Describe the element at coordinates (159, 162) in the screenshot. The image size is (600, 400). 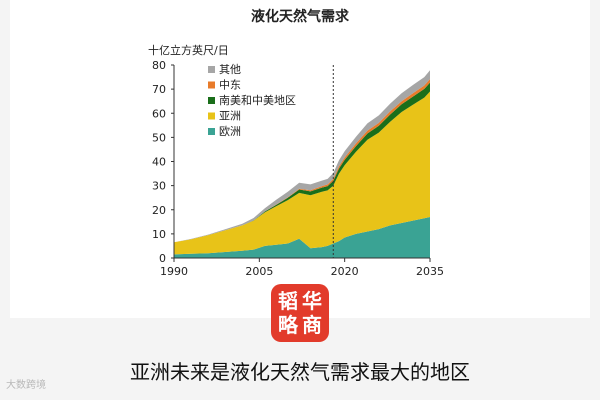
I see `y-tick-label: 40` at that location.